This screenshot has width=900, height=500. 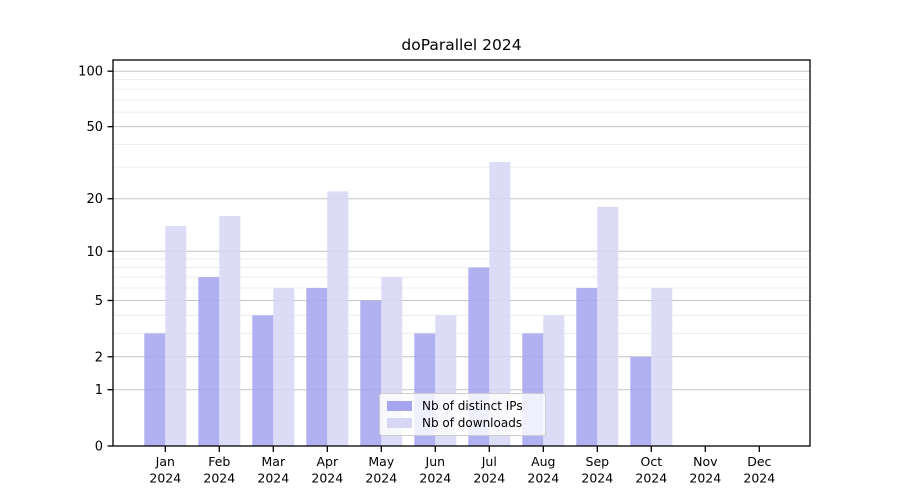 I want to click on y-tick-label: 10, so click(x=94, y=252).